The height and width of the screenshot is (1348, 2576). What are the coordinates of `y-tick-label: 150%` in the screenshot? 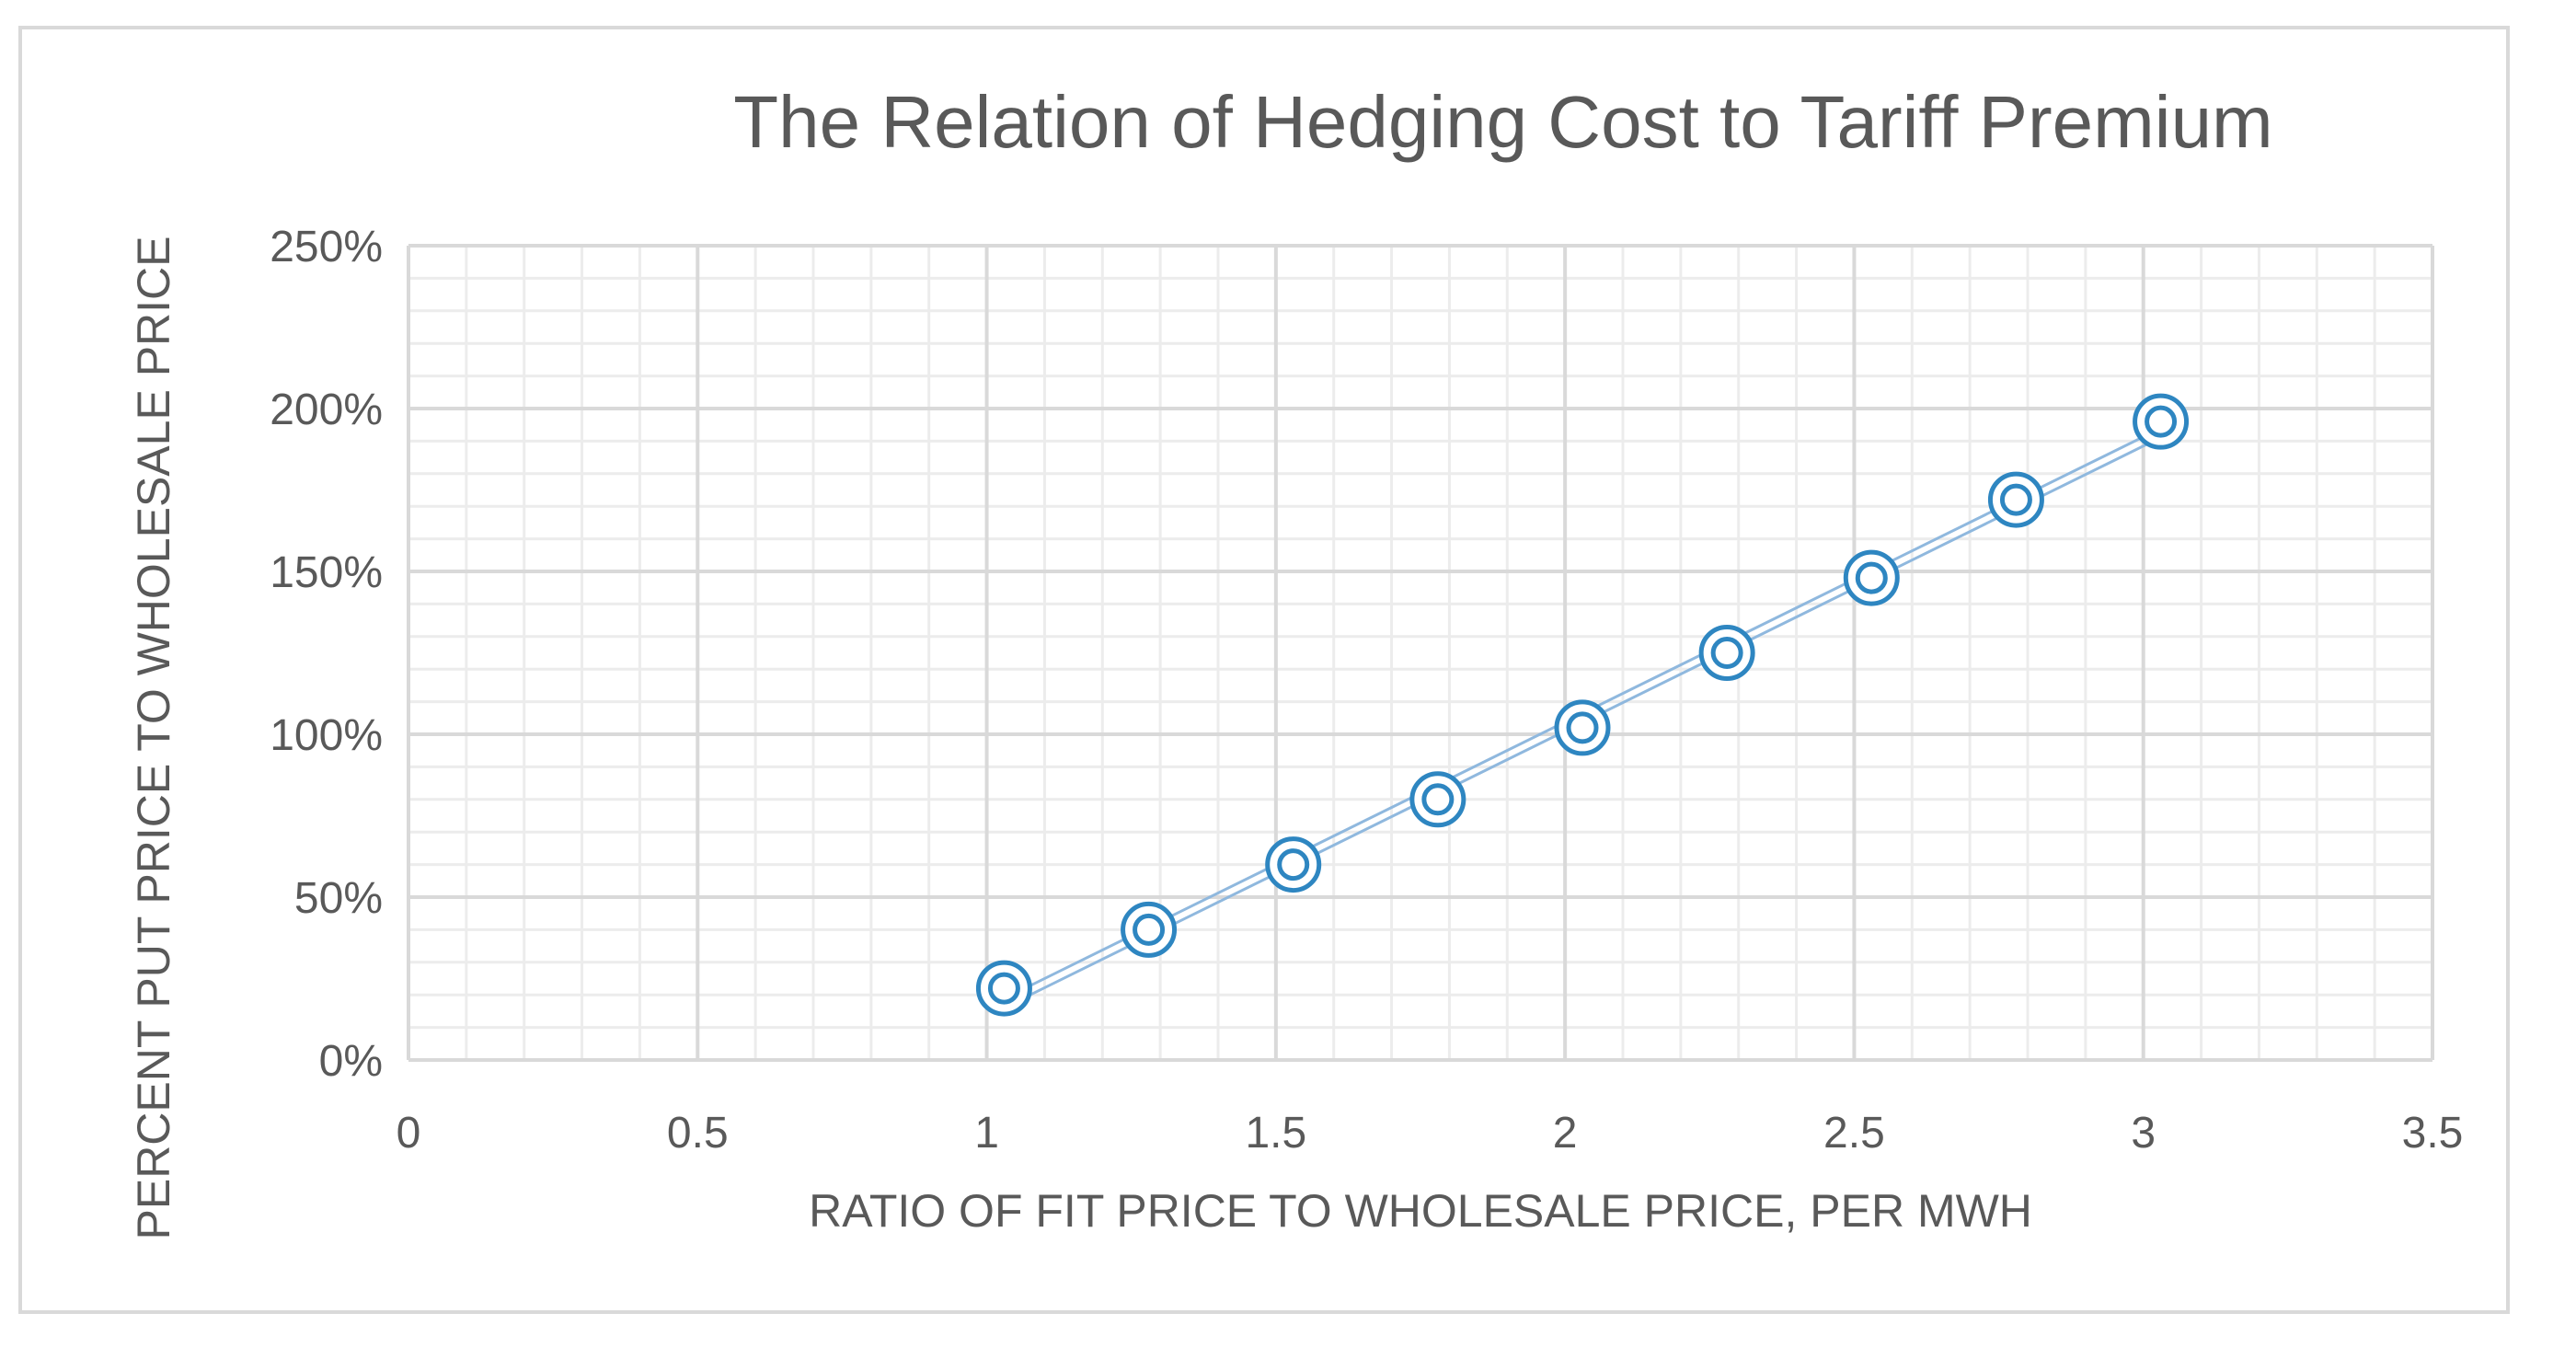 It's located at (326, 572).